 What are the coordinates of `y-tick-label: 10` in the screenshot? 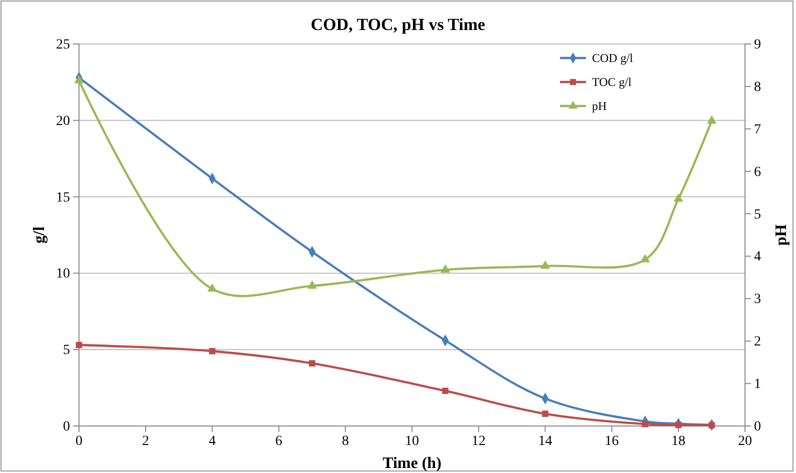 It's located at (63, 274).